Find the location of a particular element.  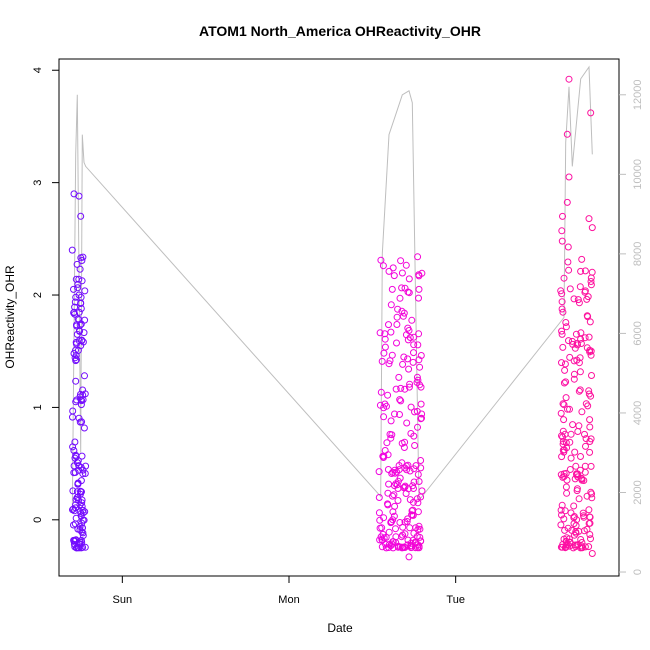

y-tick-label-4: 4 is located at coordinates (38, 70).